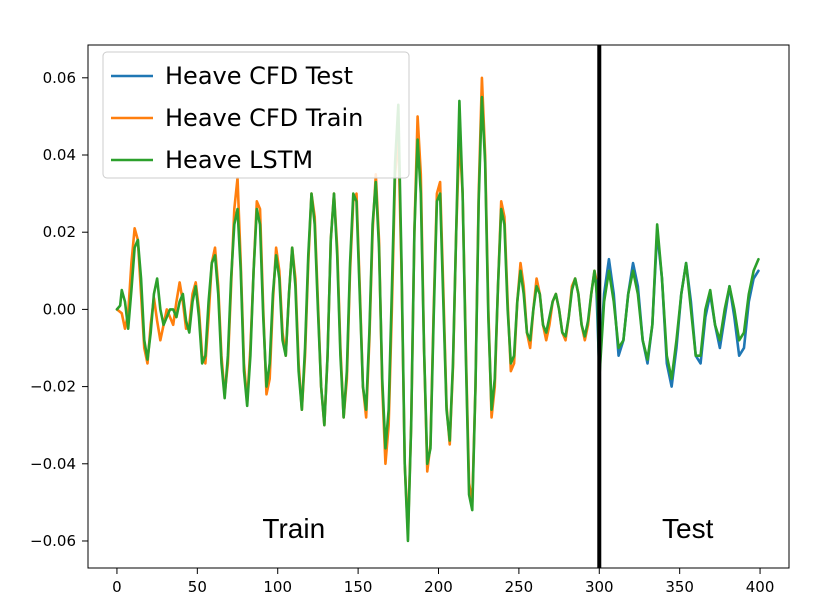  What do you see at coordinates (239, 160) in the screenshot?
I see `legend-label: Heave LSTM` at bounding box center [239, 160].